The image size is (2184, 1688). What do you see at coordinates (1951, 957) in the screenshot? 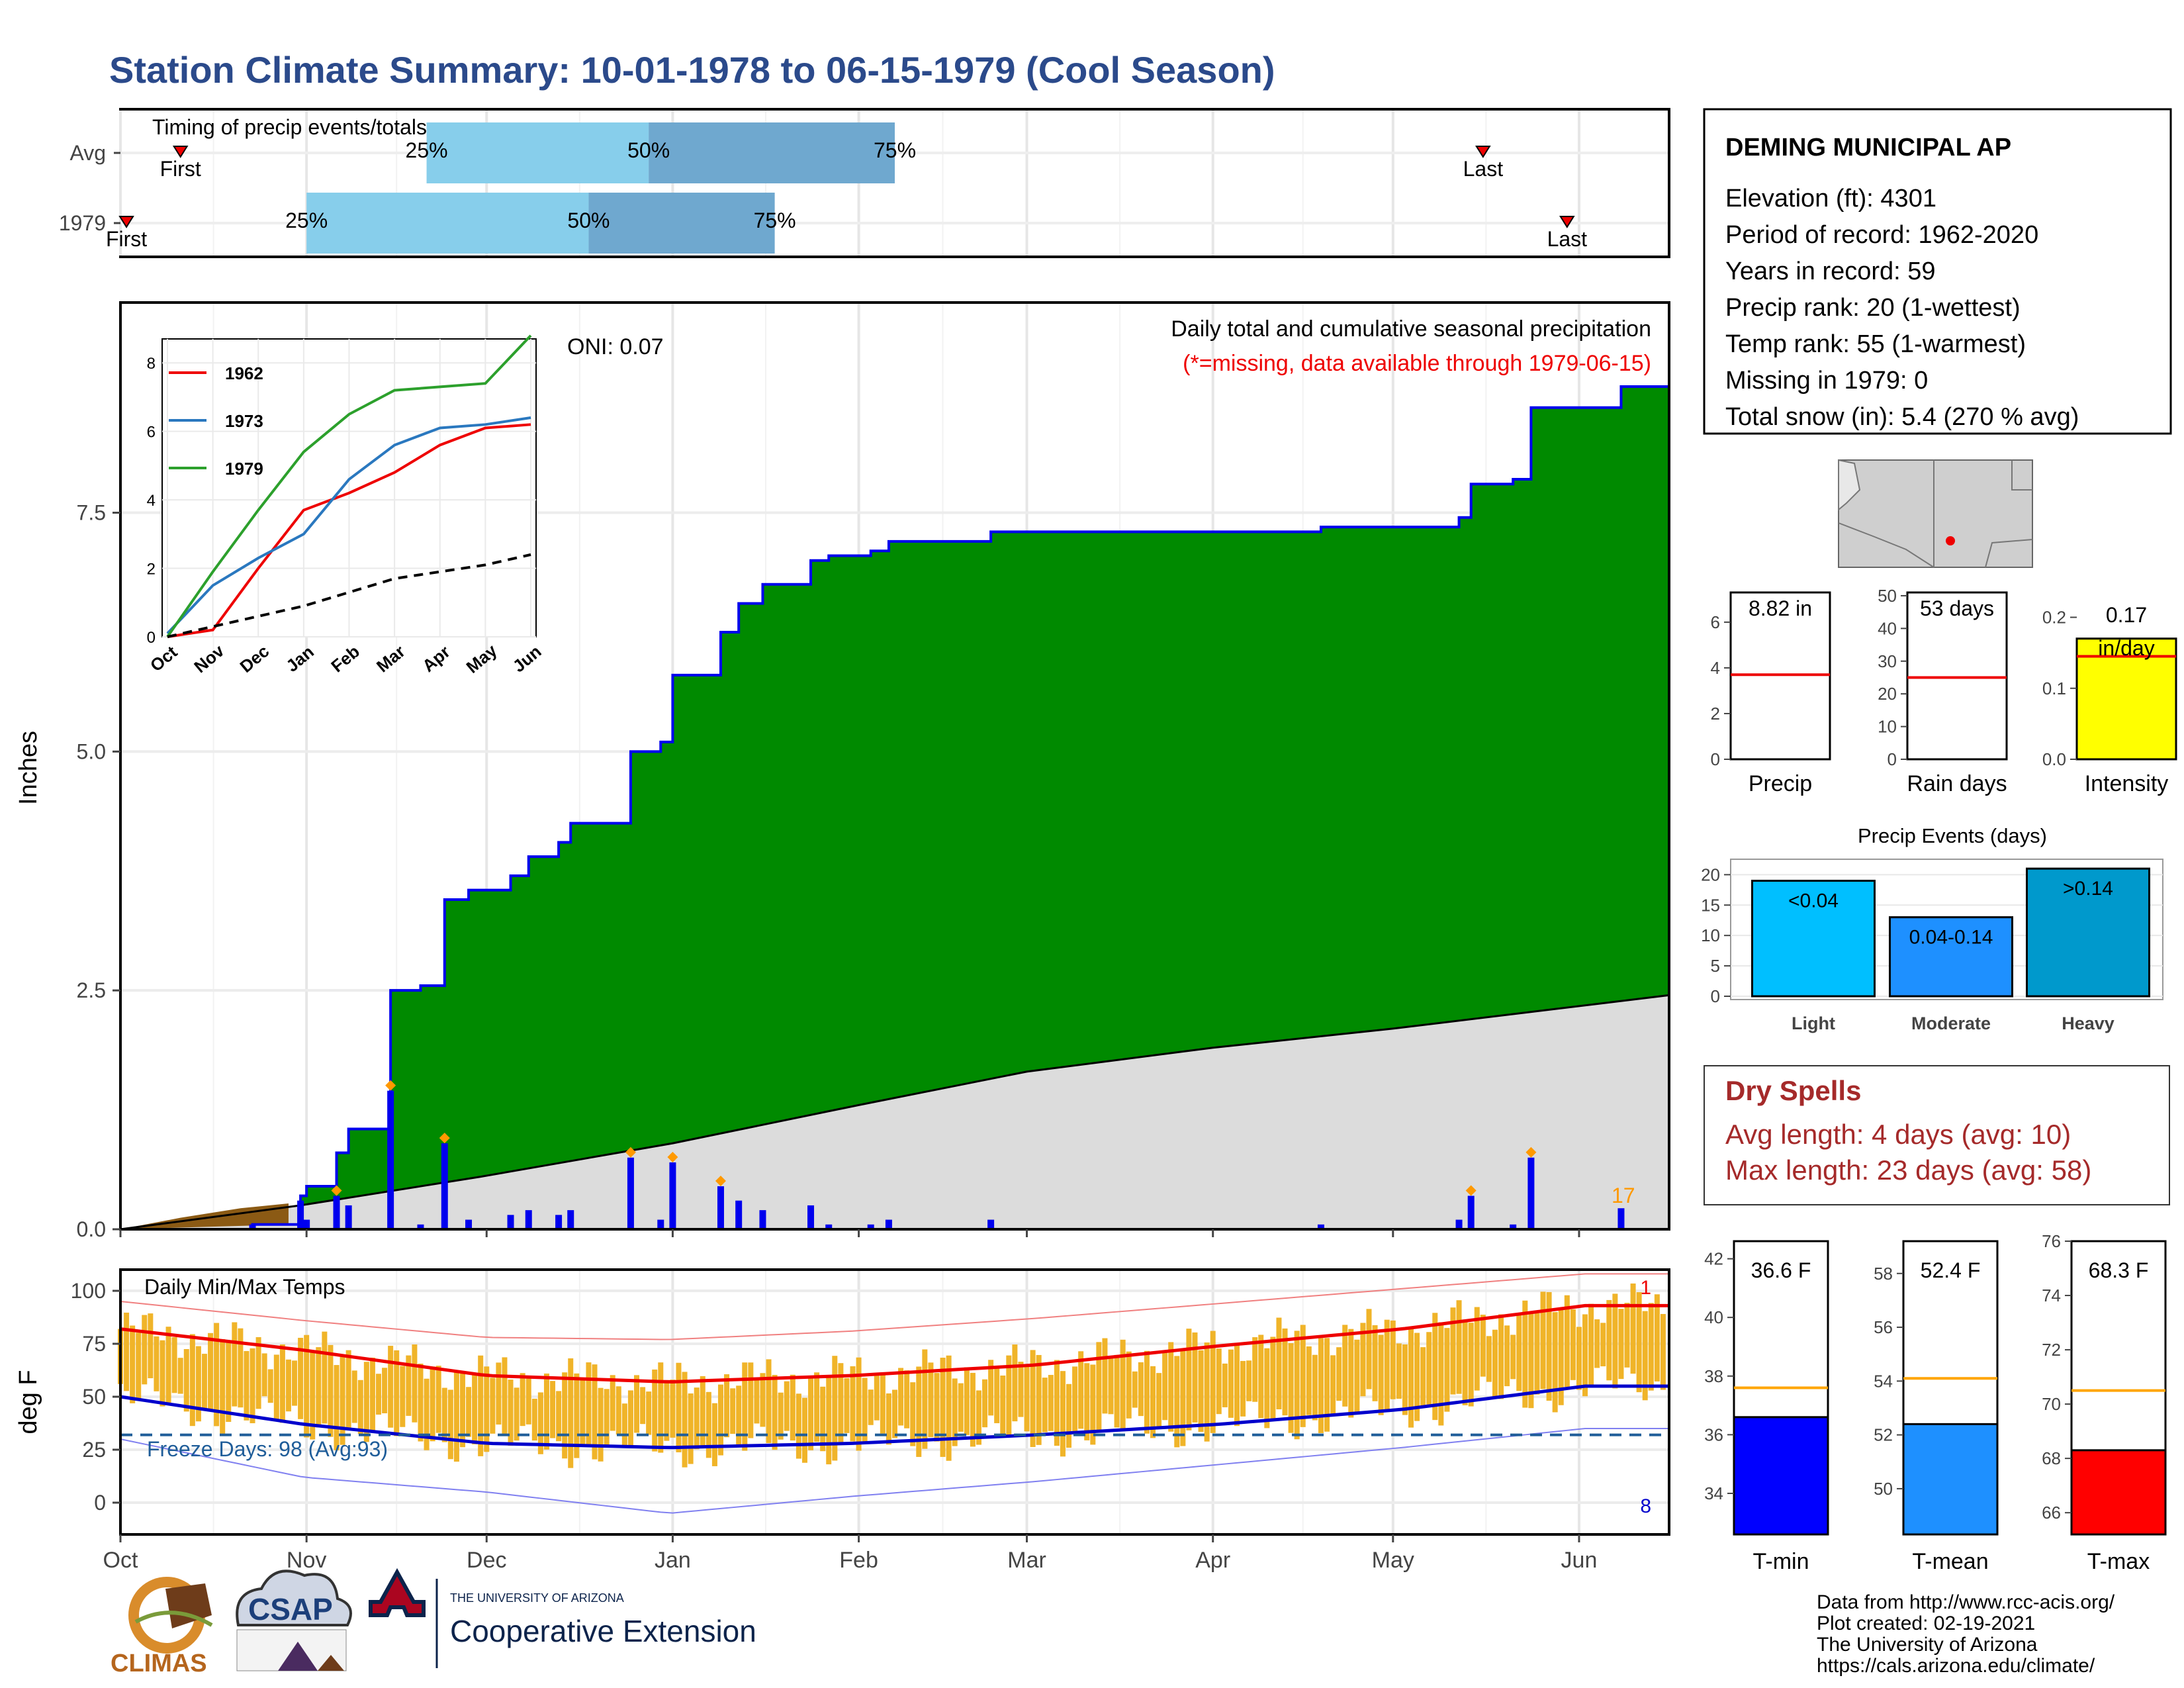
I see `event-bar-moderate` at bounding box center [1951, 957].